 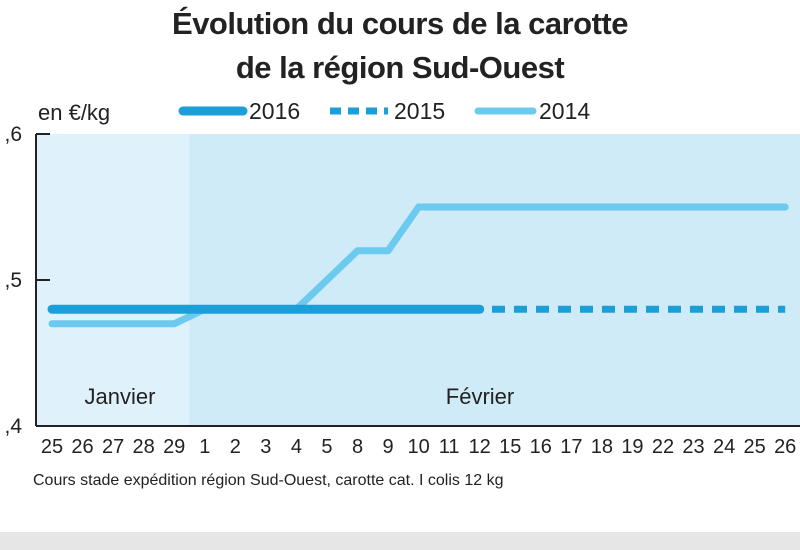 What do you see at coordinates (113, 447) in the screenshot?
I see `x-tick-label: 27` at bounding box center [113, 447].